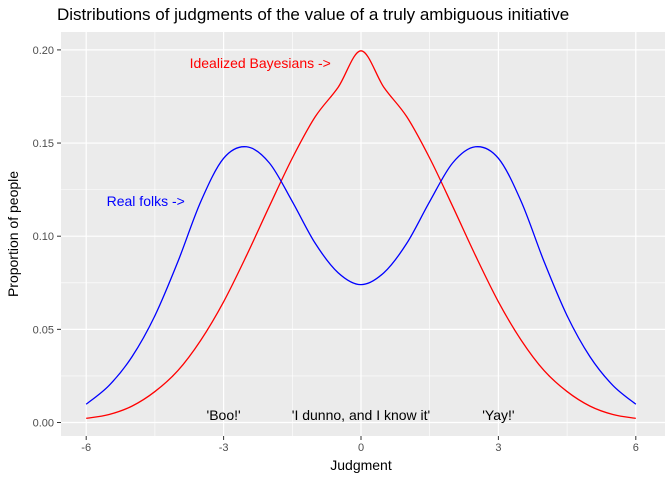 Image resolution: width=672 pixels, height=480 pixels. I want to click on chart-annotation: Real folks ->, so click(146, 201).